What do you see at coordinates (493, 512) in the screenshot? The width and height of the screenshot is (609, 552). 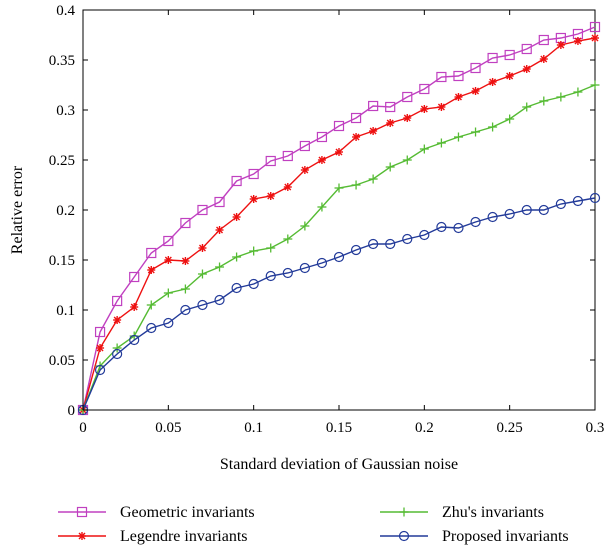 I see `legend-label: Zhu's invariants` at bounding box center [493, 512].